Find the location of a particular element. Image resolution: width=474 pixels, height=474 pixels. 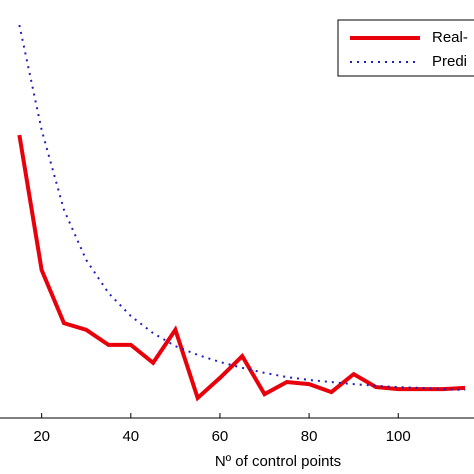

x-tick-label: 20 is located at coordinates (41, 436).